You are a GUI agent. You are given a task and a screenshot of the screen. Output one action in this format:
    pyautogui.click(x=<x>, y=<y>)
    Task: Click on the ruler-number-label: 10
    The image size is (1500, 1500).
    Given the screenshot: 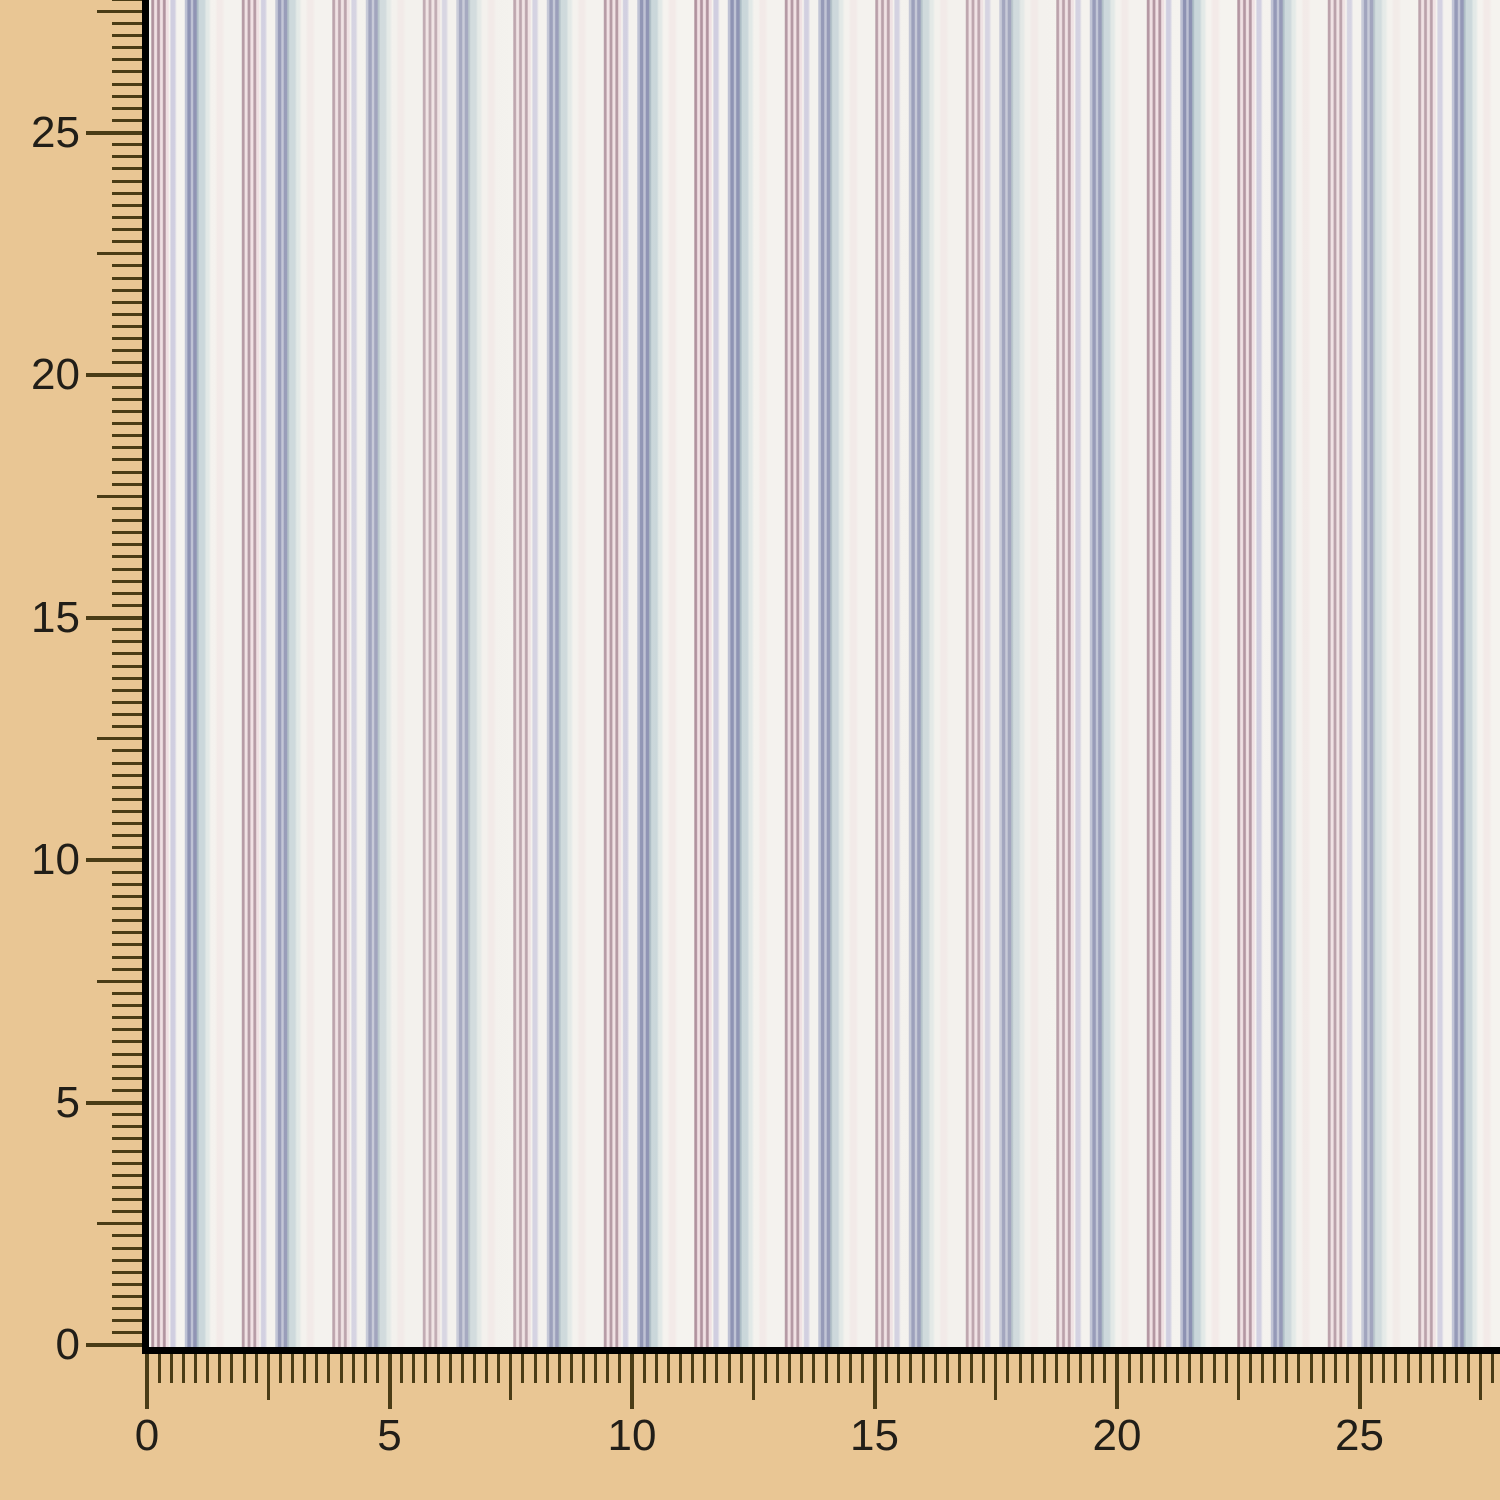 What is the action you would take?
    pyautogui.click(x=632, y=1435)
    